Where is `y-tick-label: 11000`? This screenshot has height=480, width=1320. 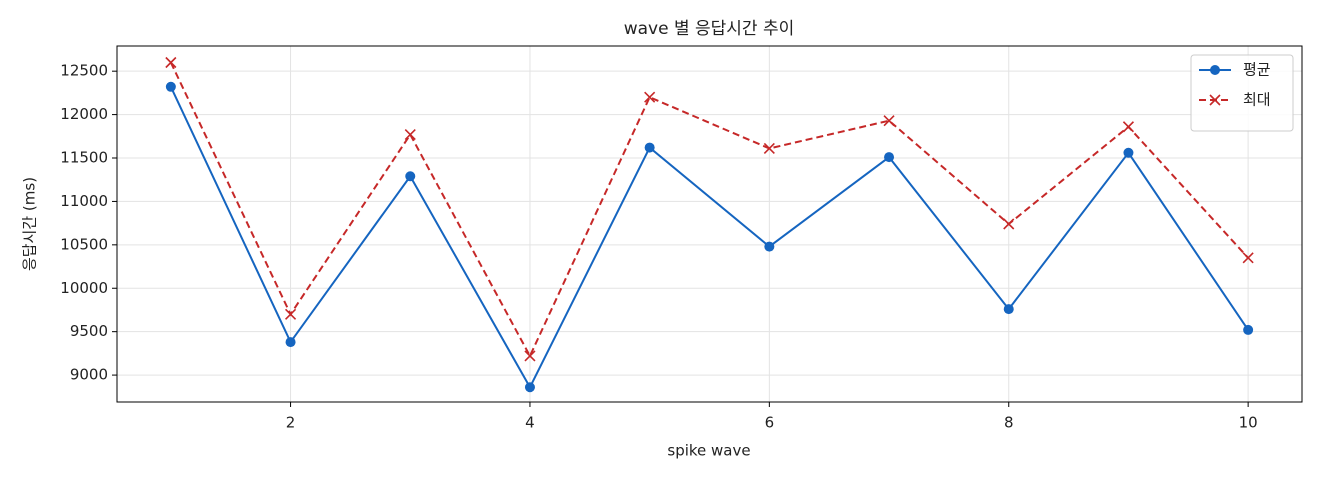
y-tick-label: 11000 is located at coordinates (84, 201).